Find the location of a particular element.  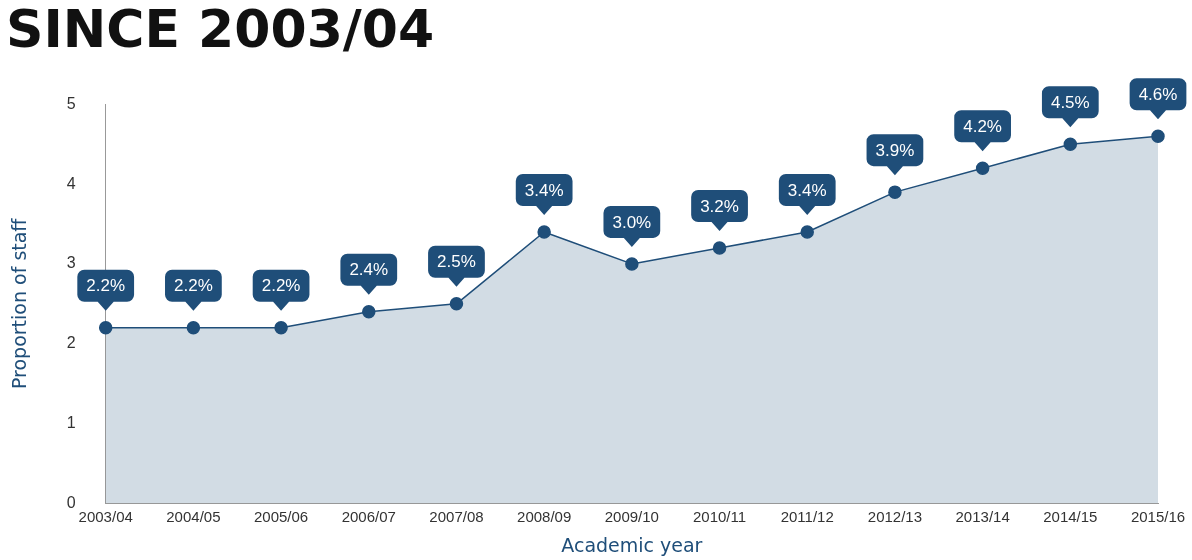

x-tick-label: 2014/15 is located at coordinates (1070, 517).